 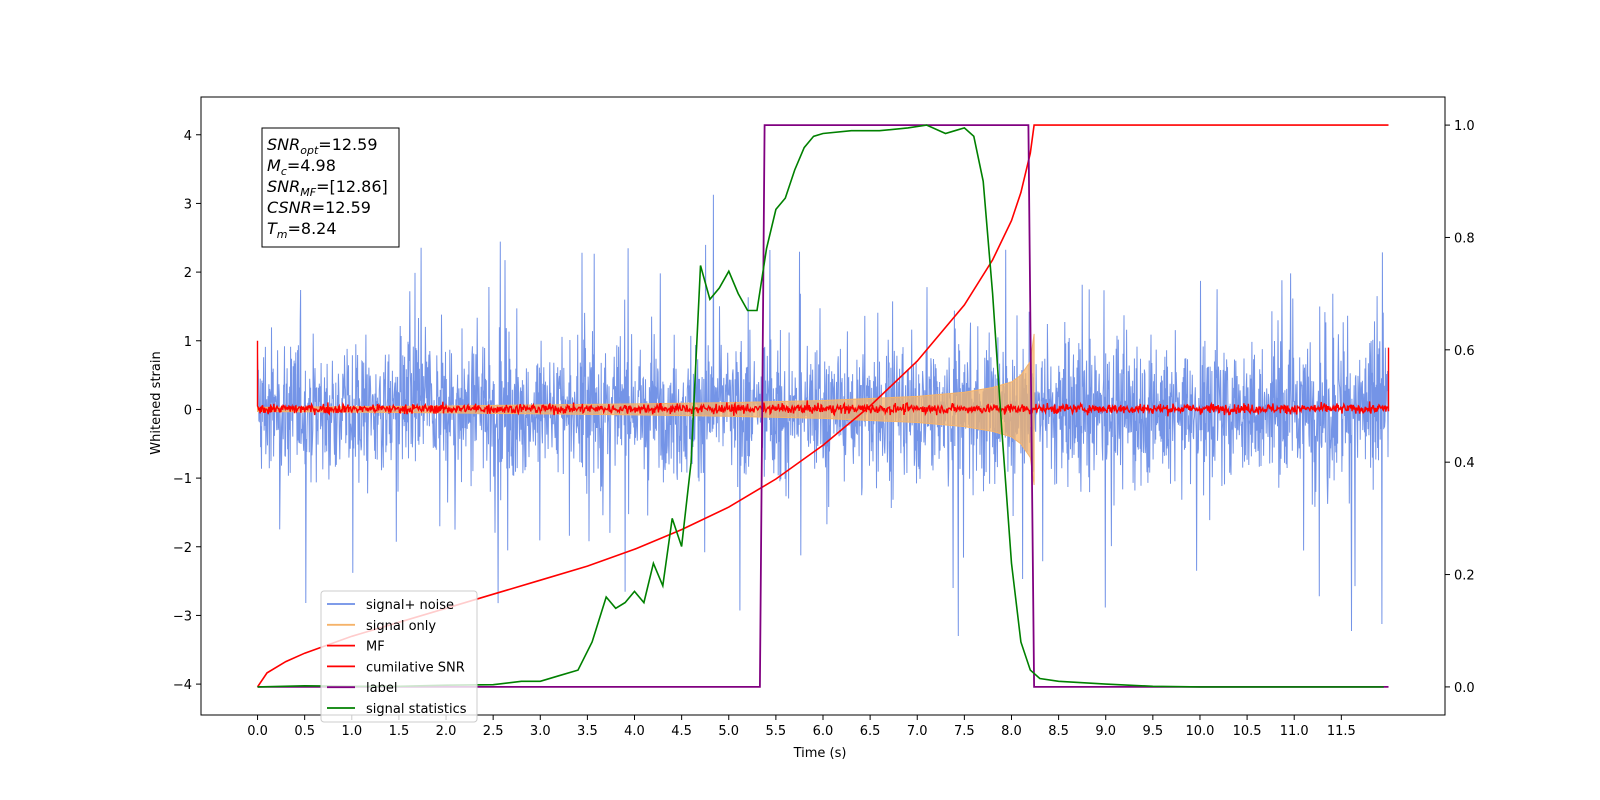 I want to click on x-tick-label: 3.0, so click(x=540, y=731).